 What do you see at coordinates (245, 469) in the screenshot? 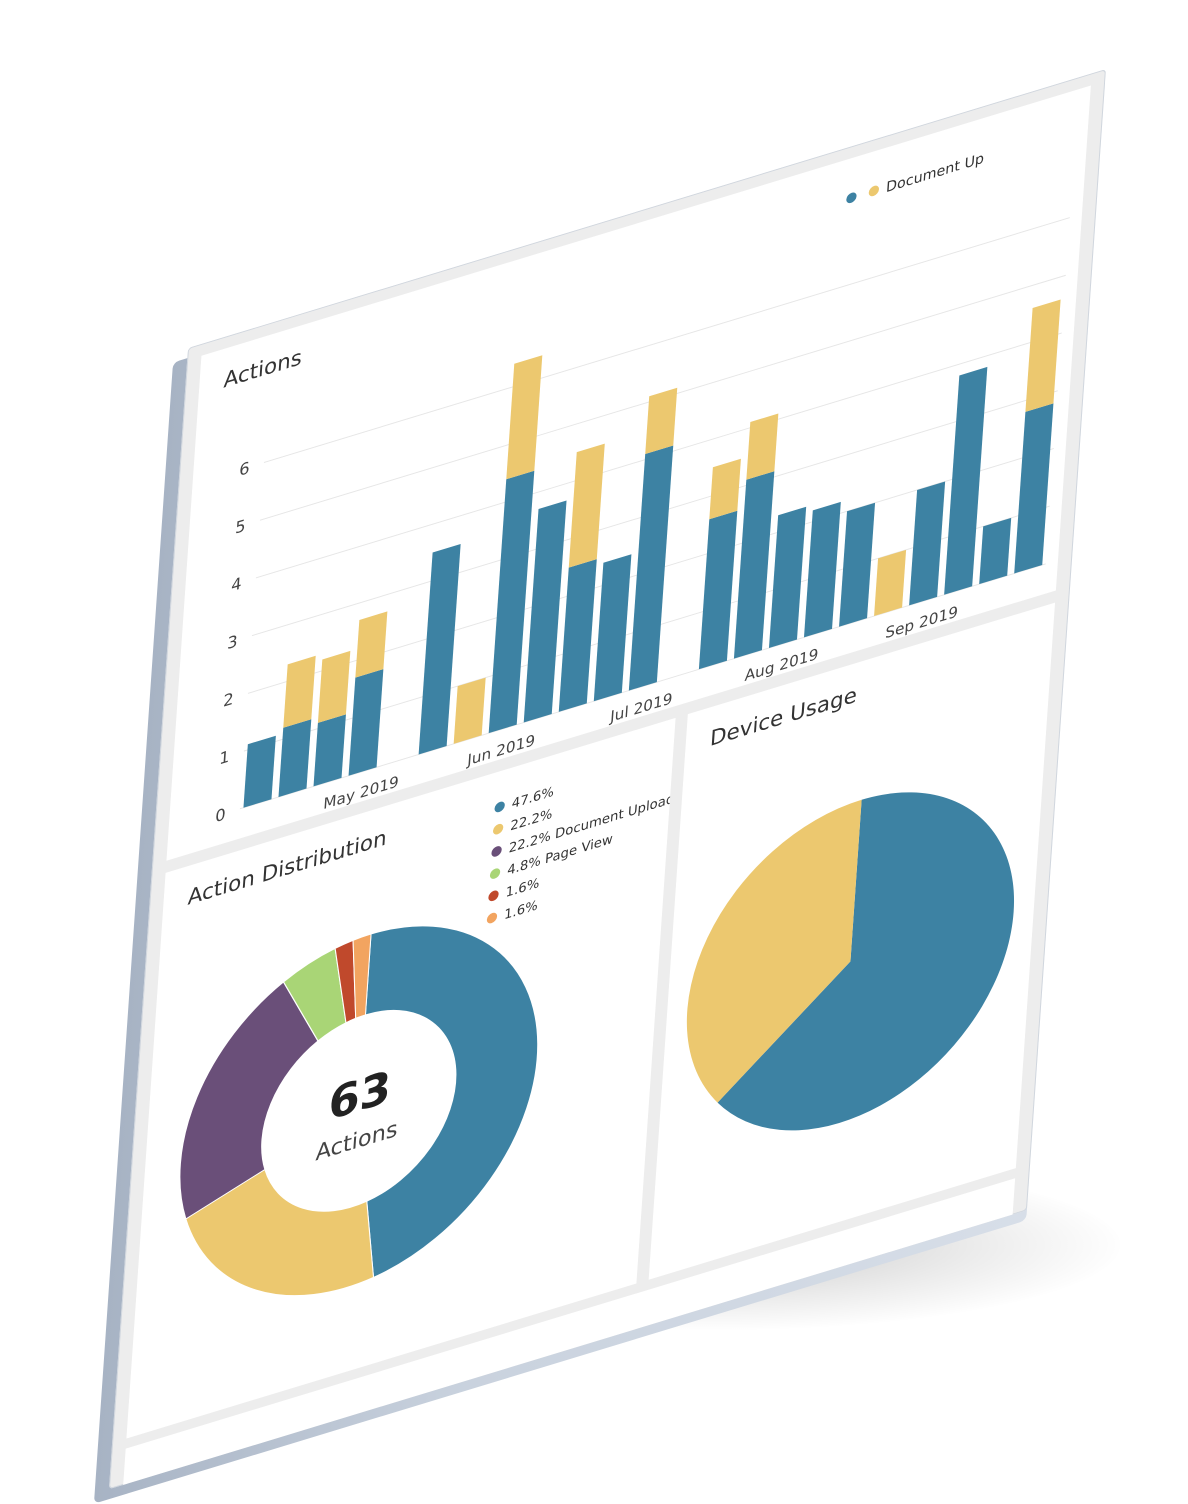
I see `y-tick-label: 6` at bounding box center [245, 469].